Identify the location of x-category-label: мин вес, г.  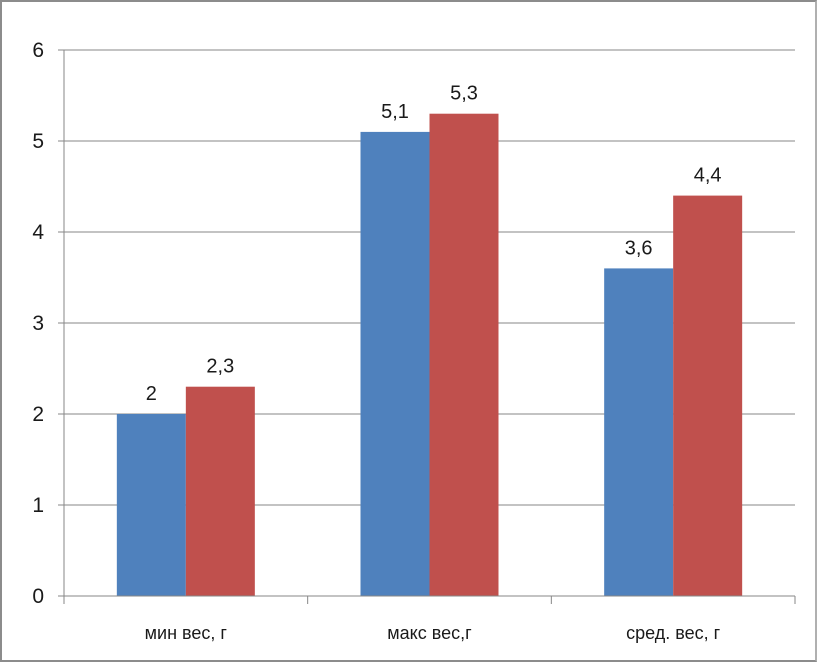
(186, 633).